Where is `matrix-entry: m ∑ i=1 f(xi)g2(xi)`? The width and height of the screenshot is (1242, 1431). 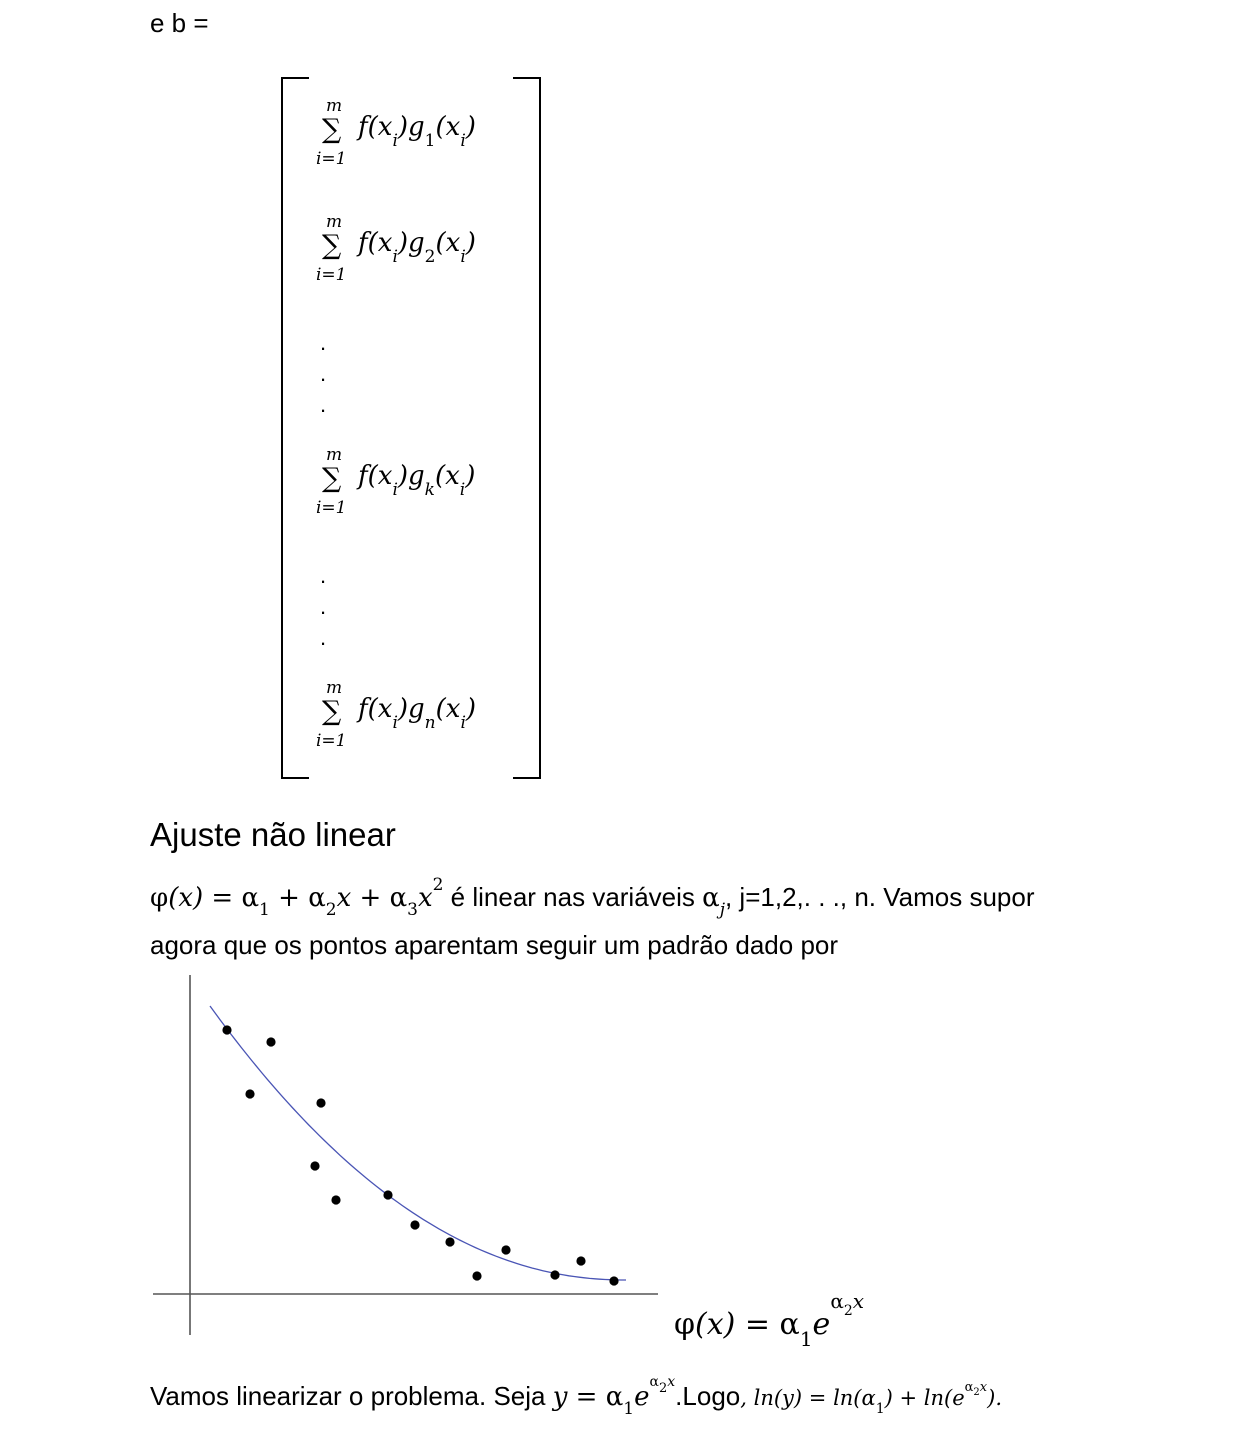 matrix-entry: m ∑ i=1 f(xi)g2(xi) is located at coordinates (416, 248).